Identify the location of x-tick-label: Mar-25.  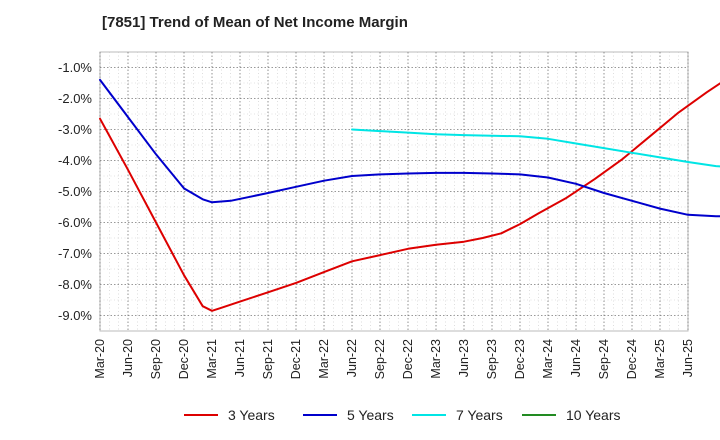
(660, 359).